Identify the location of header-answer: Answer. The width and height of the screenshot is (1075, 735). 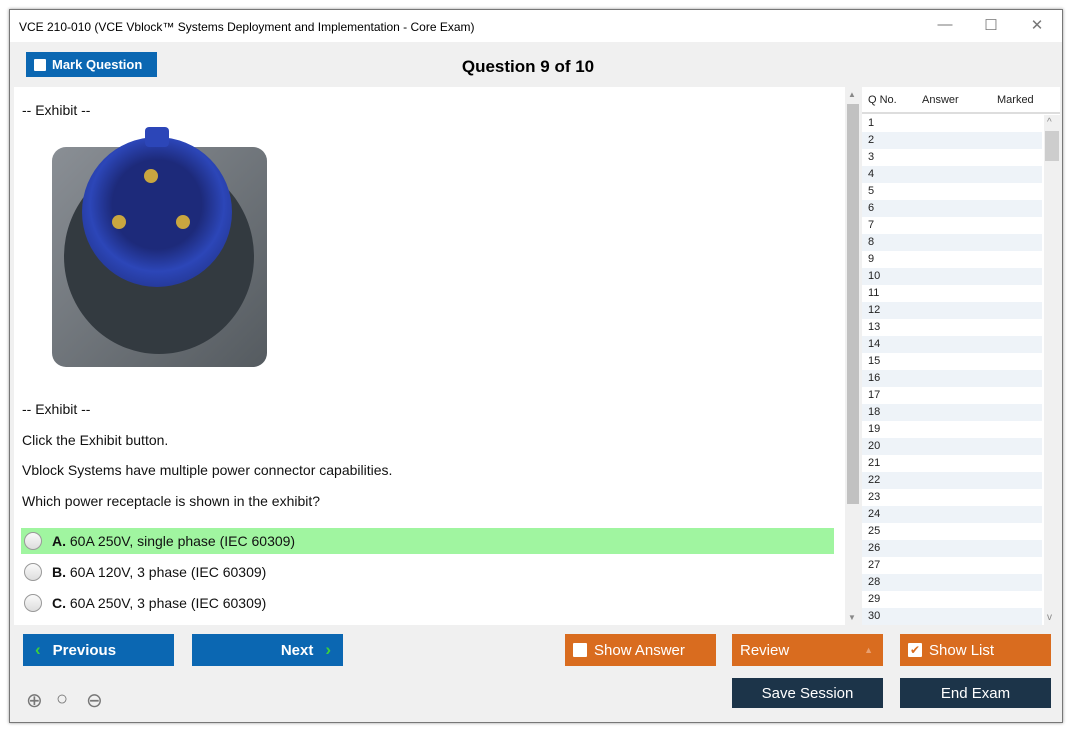
(940, 99).